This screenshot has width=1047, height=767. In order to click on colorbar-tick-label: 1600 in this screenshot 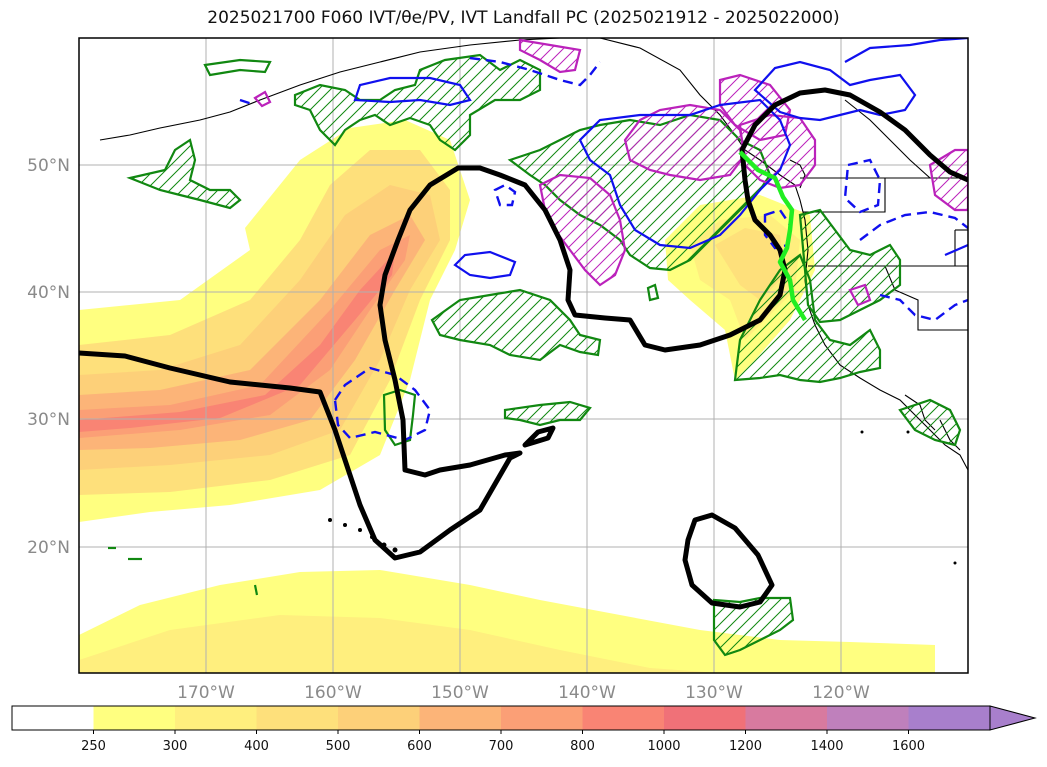, I will do `click(908, 746)`.